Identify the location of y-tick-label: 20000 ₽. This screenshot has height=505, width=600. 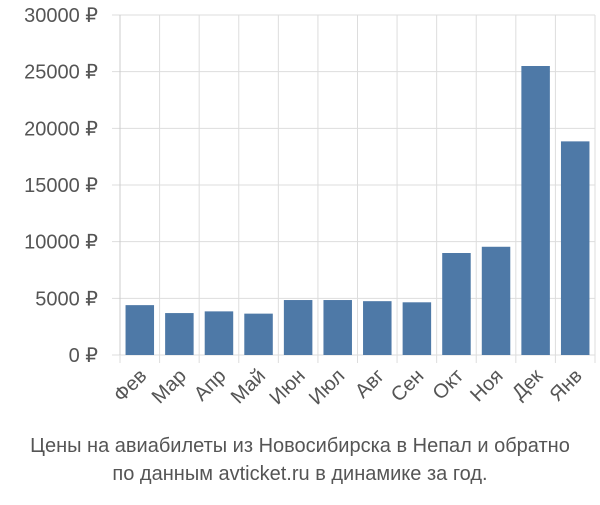
(61, 129).